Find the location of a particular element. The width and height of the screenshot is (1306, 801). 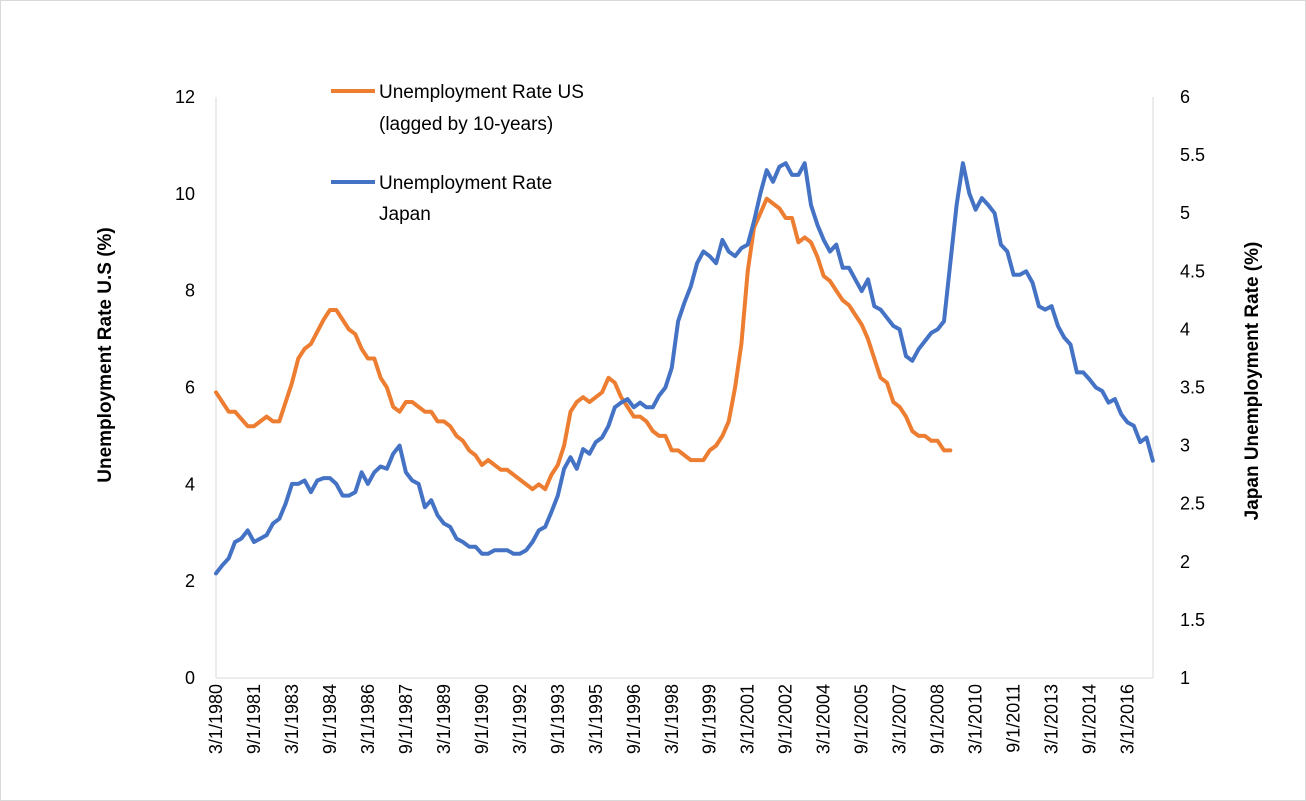

left-y-tick-label: 12 is located at coordinates (185, 97).